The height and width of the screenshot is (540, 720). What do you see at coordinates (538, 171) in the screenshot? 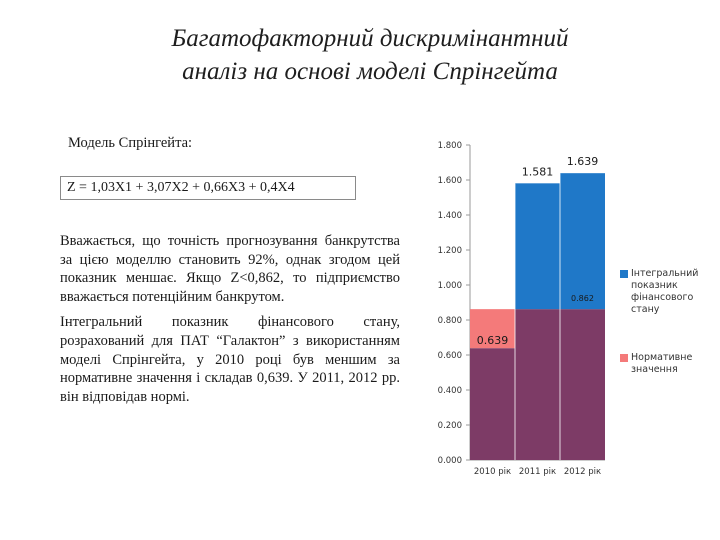
I see `data-label-integral: 1.581` at bounding box center [538, 171].